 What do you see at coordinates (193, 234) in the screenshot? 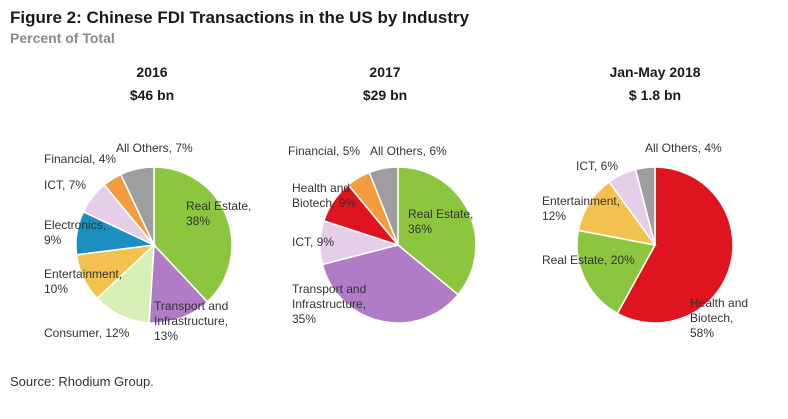
I see `pie-2016-slice-real-estate` at bounding box center [193, 234].